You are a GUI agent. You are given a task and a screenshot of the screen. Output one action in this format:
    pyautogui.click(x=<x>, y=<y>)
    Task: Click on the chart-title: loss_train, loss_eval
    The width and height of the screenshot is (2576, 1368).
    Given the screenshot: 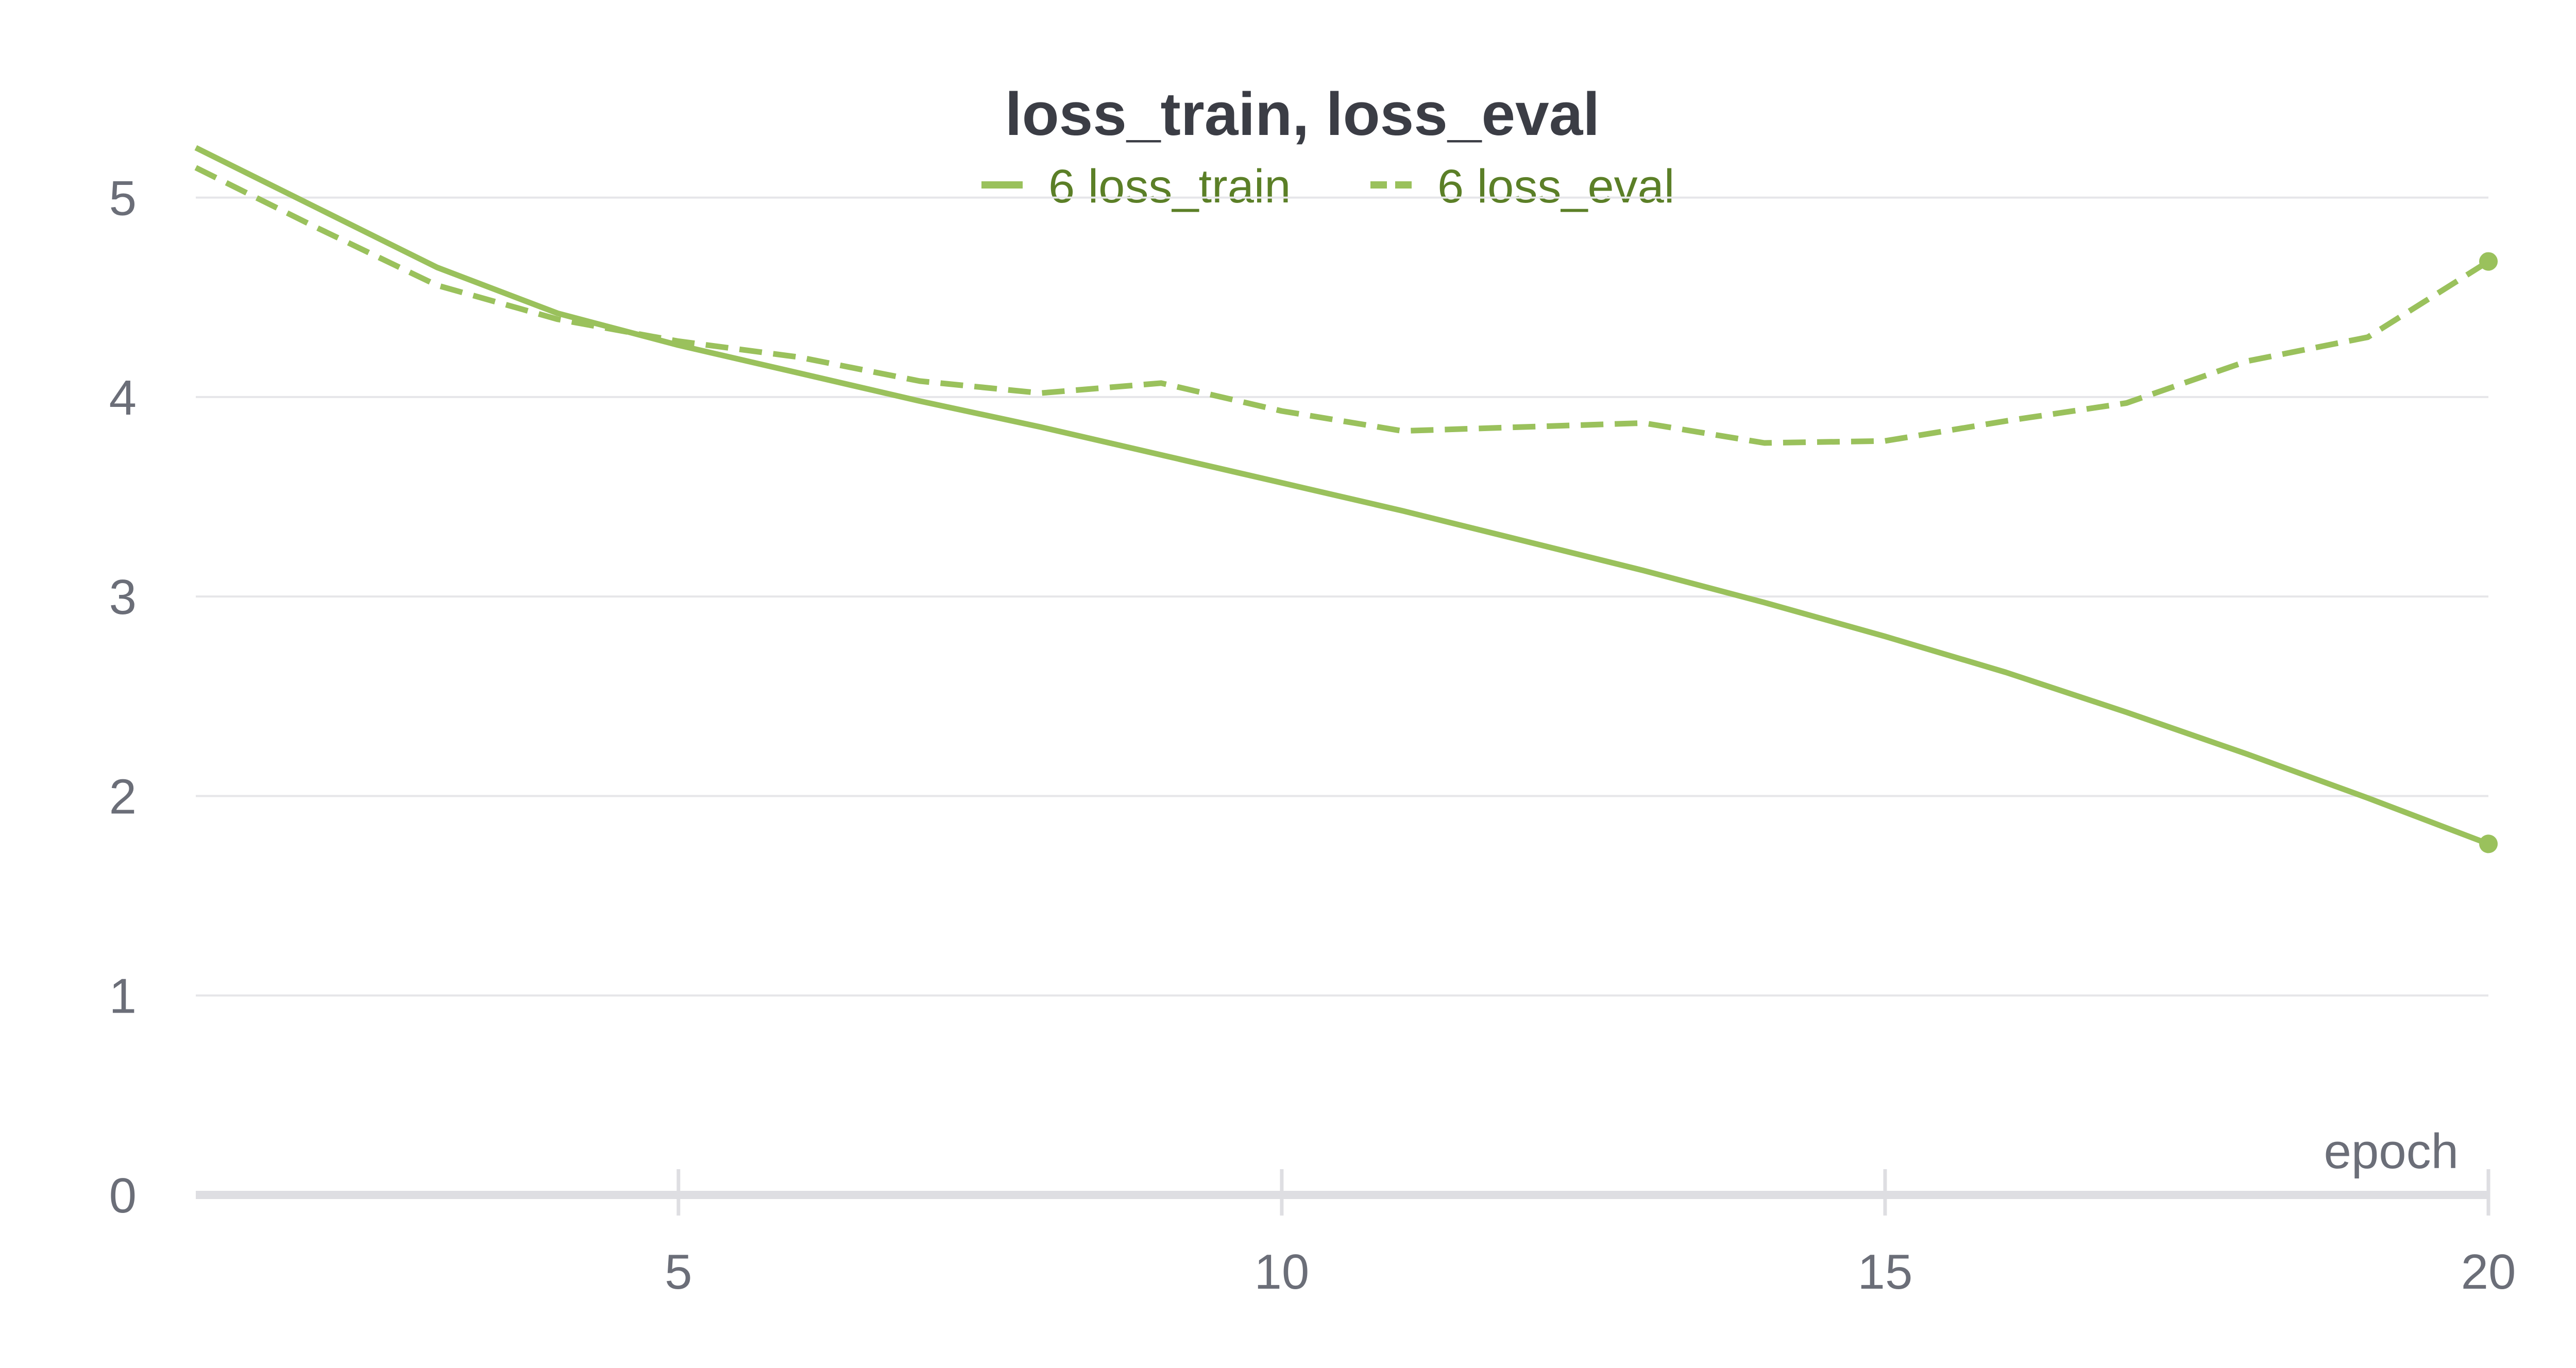 What is the action you would take?
    pyautogui.click(x=1302, y=114)
    